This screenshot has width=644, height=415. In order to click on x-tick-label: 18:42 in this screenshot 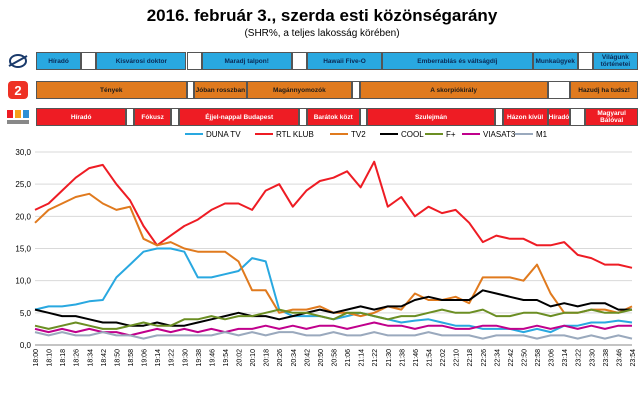, I will do `click(104, 358)`.